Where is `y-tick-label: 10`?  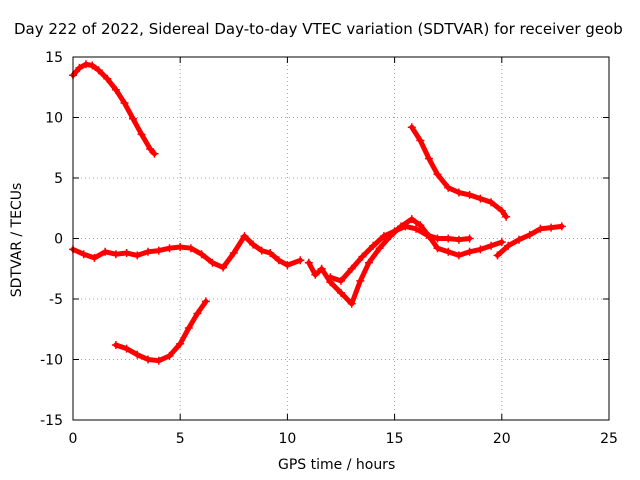 y-tick-label: 10 is located at coordinates (54, 119).